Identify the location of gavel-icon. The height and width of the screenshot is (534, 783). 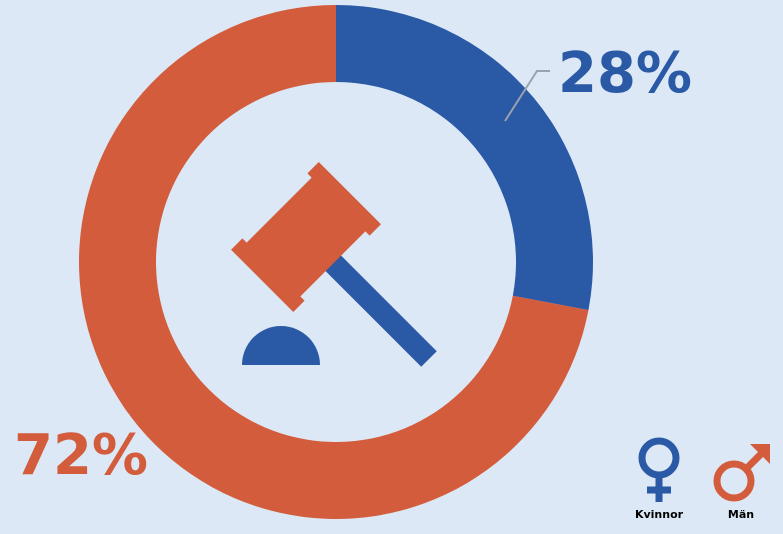
(334, 264).